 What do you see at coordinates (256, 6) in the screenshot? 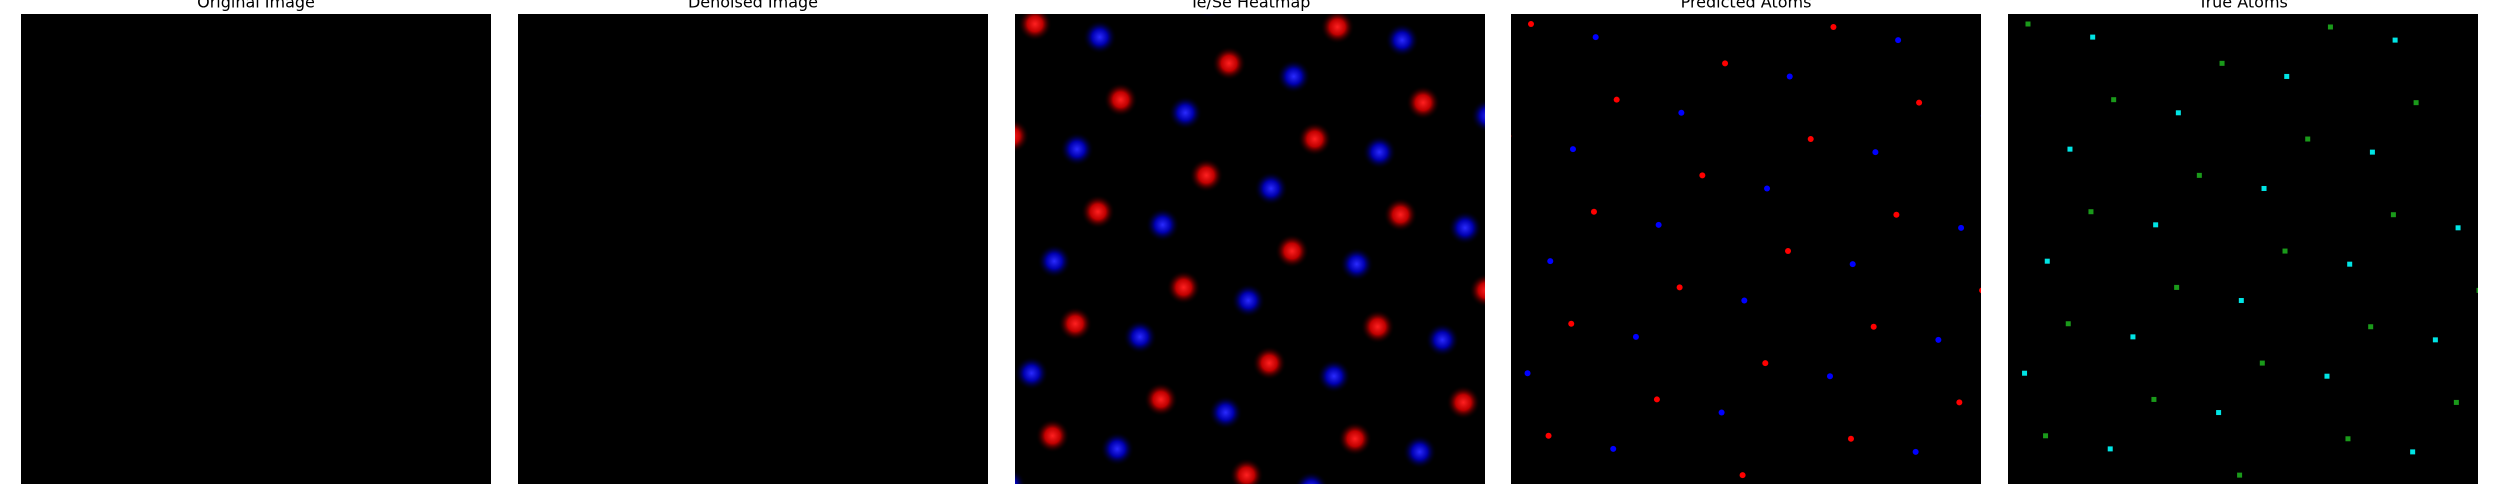
I see `panel-title: Original Image` at bounding box center [256, 6].